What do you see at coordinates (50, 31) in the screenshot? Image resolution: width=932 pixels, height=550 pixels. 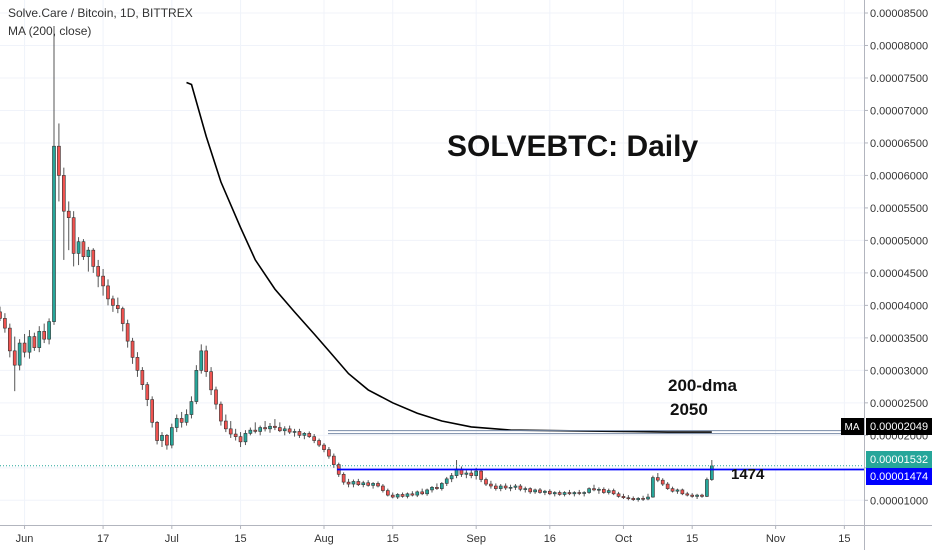 I see `indicator-legend: MA (200, close)` at bounding box center [50, 31].